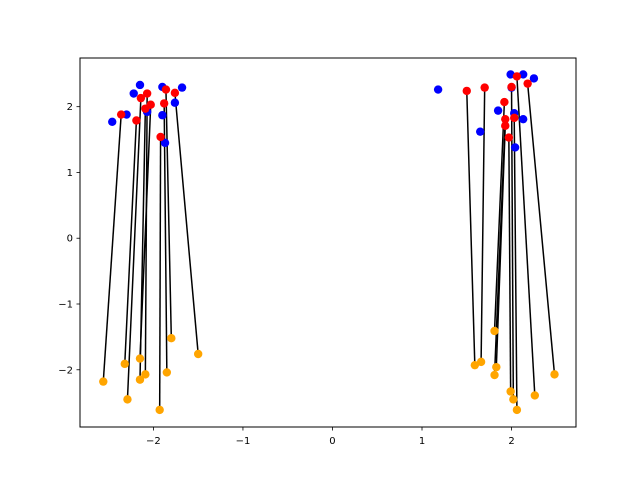  I want to click on y-tick-label: −1, so click(65, 305).